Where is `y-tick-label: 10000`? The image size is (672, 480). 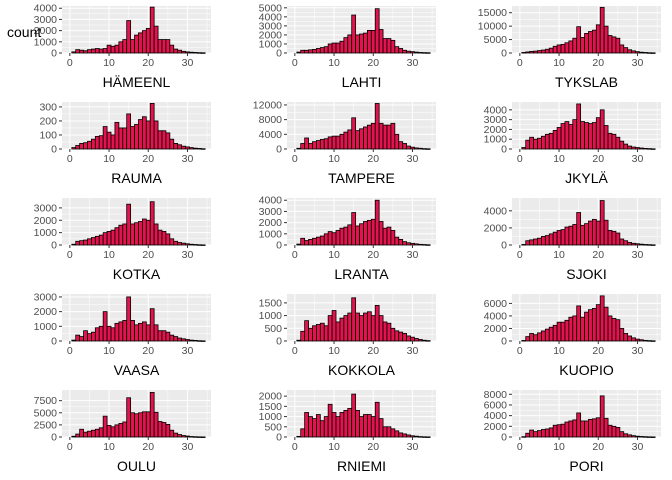
y-tick-label: 10000 is located at coordinates (492, 27).